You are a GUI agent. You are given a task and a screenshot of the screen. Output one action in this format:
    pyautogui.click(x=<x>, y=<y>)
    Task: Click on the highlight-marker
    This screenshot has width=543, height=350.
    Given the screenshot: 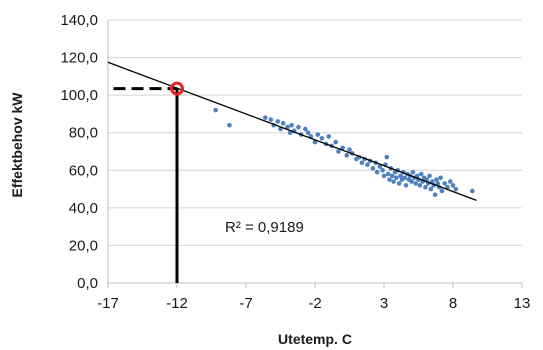 What is the action you would take?
    pyautogui.click(x=177, y=88)
    